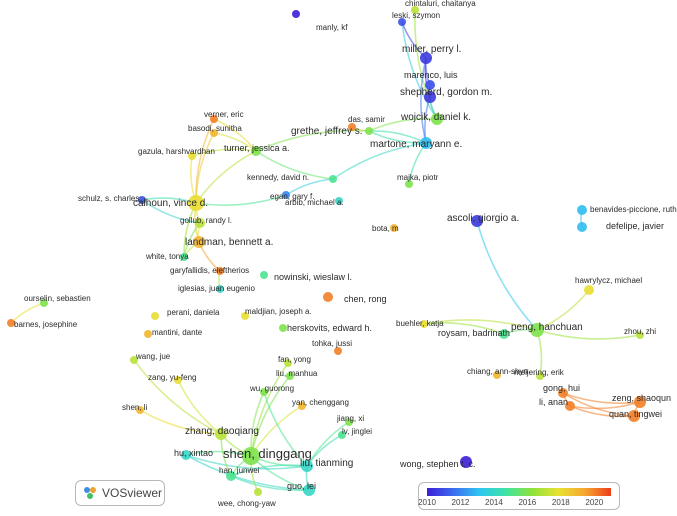 Image resolution: width=677 pixels, height=516 pixels. Describe the element at coordinates (134, 360) in the screenshot. I see `node-wangjue` at that location.